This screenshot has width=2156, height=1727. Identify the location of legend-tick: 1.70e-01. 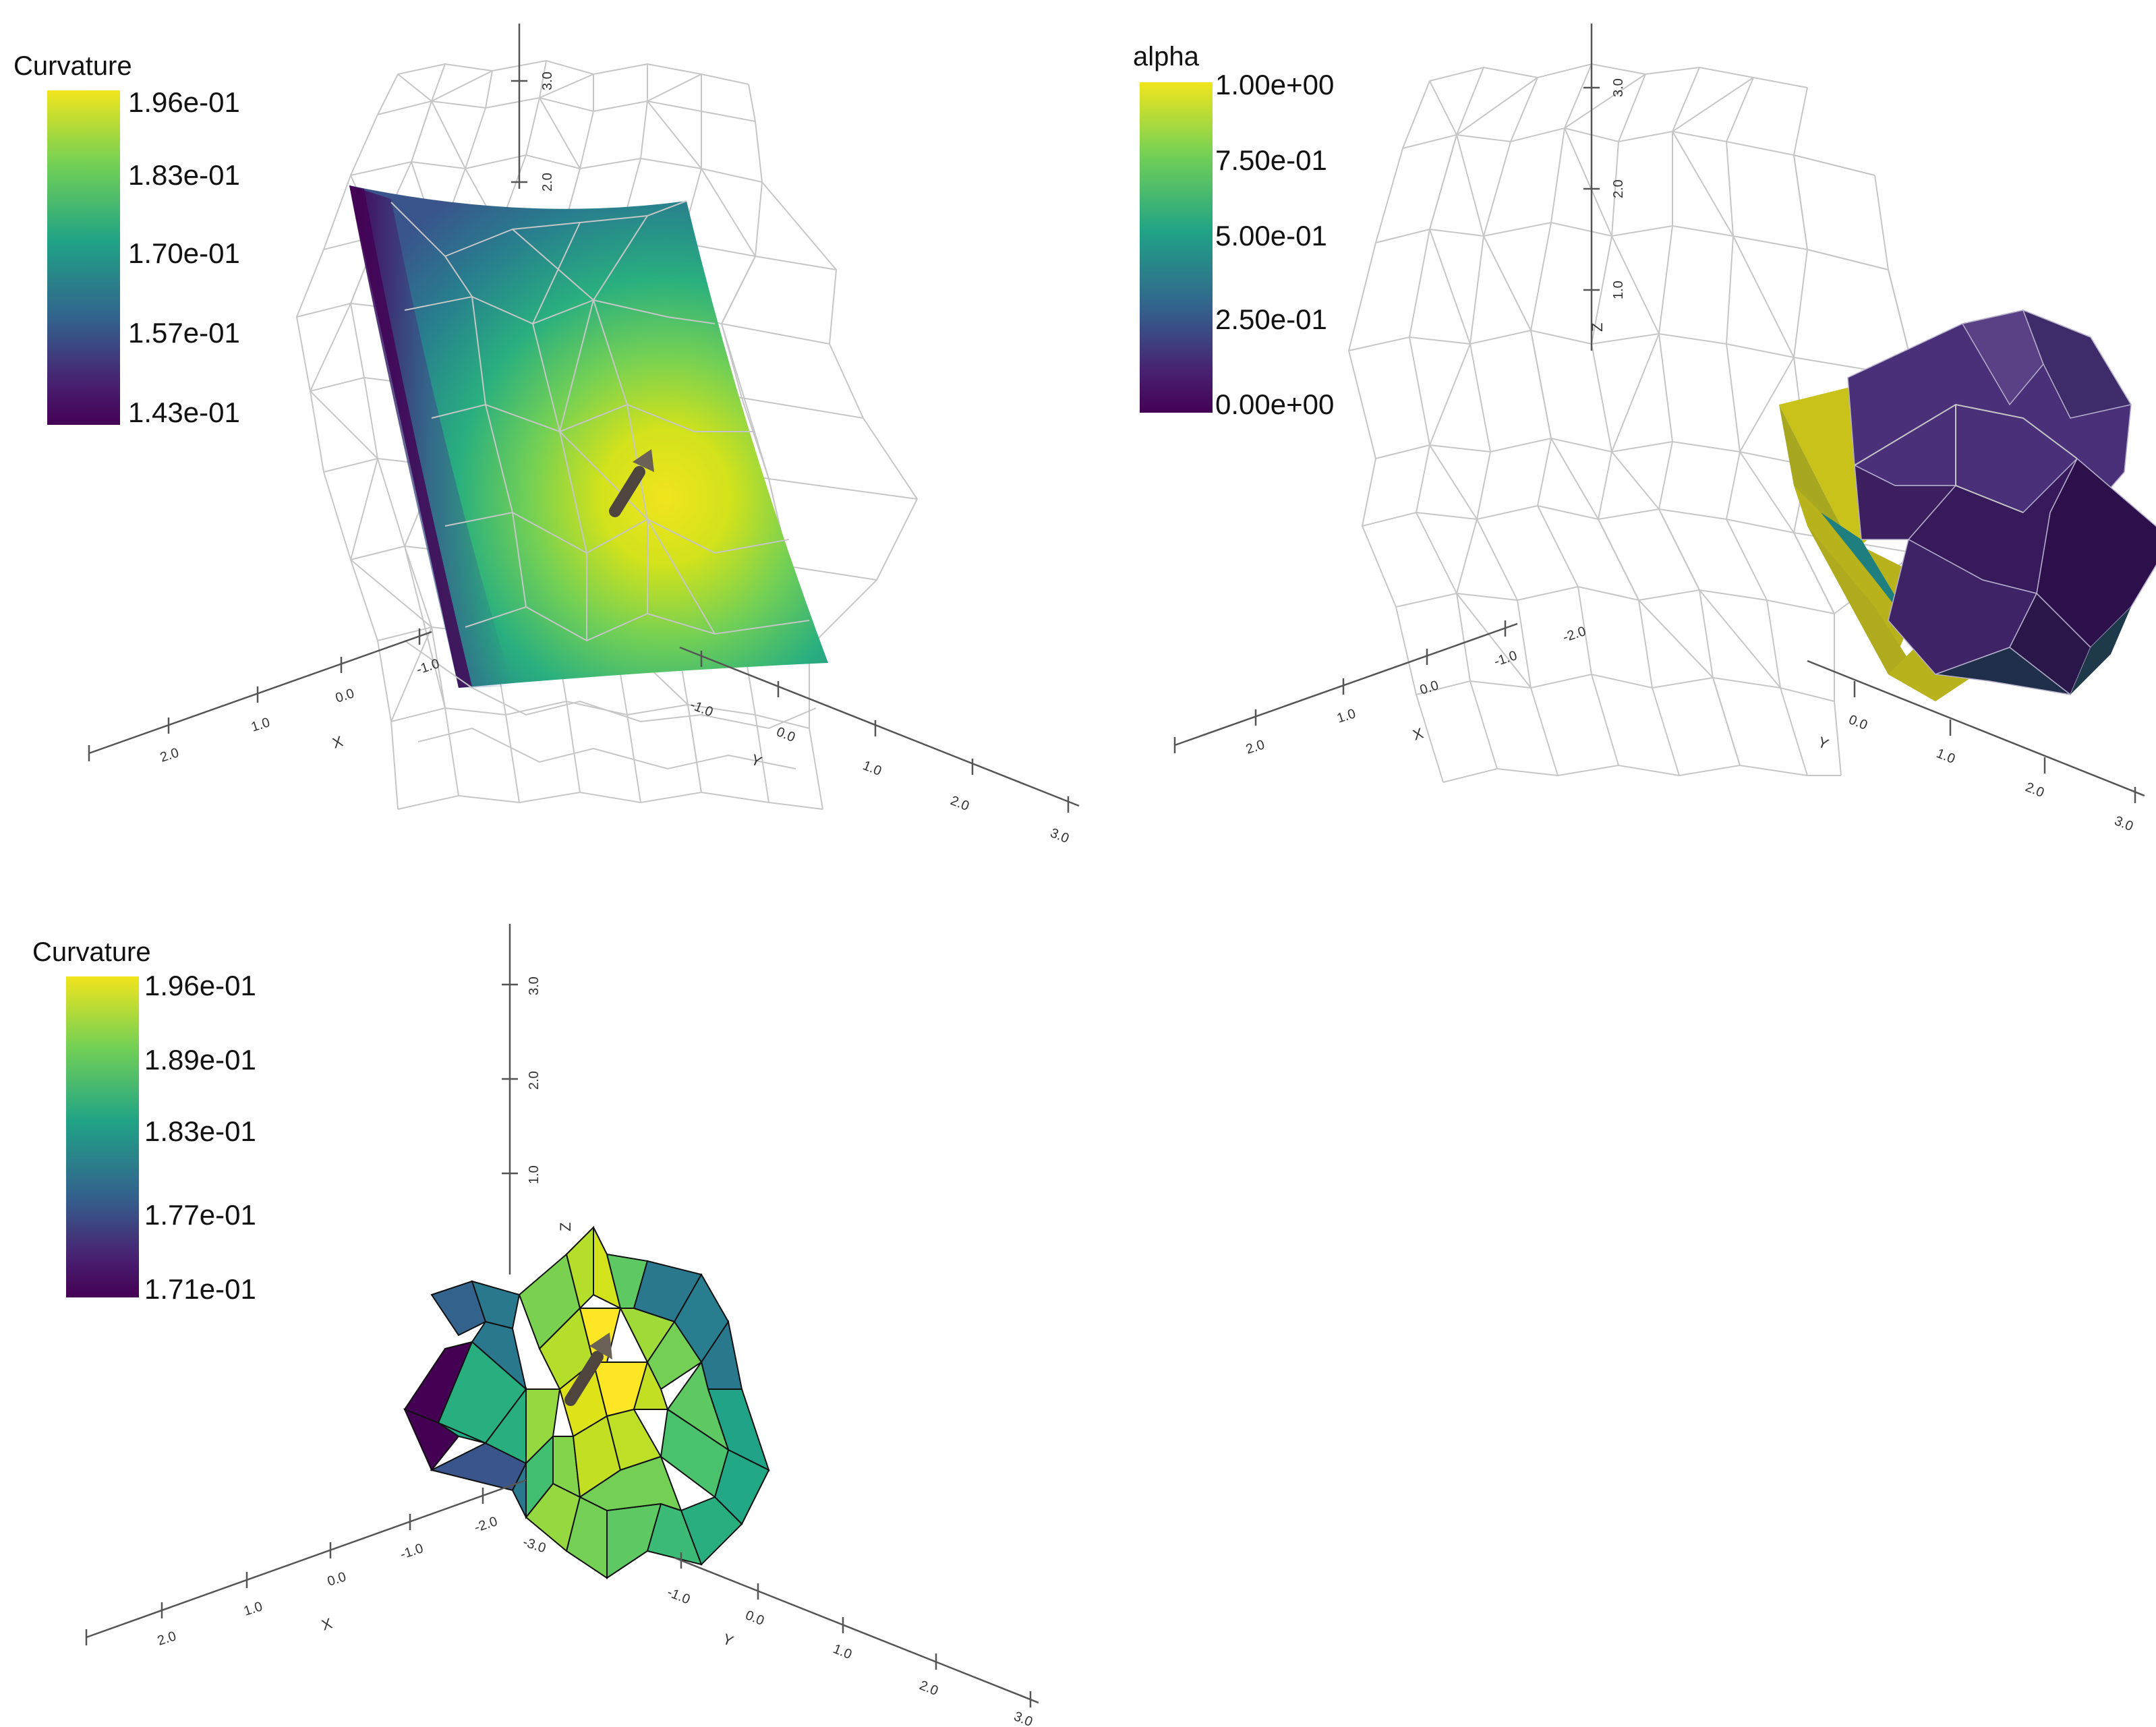
(184, 253).